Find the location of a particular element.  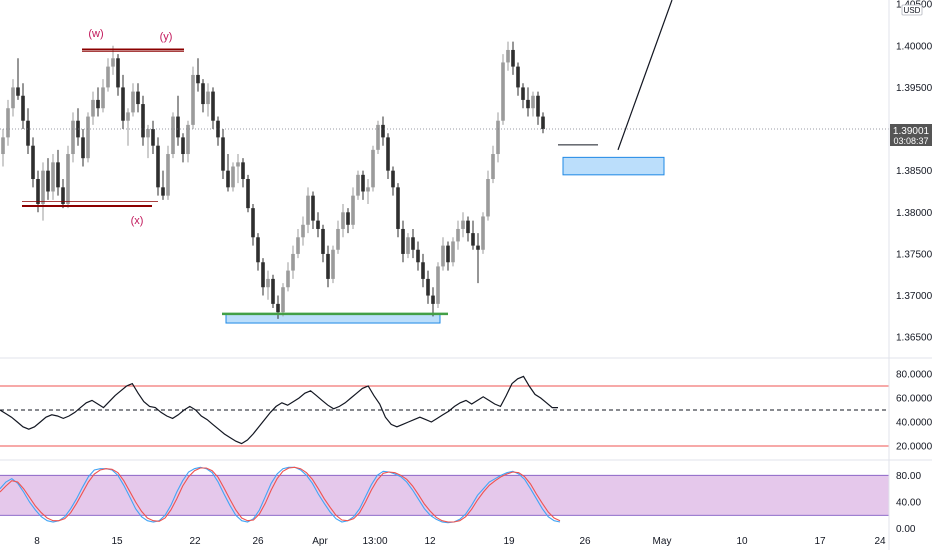

oscillator-2-pane: 80.00 40.00 0.00 is located at coordinates (460, 500).